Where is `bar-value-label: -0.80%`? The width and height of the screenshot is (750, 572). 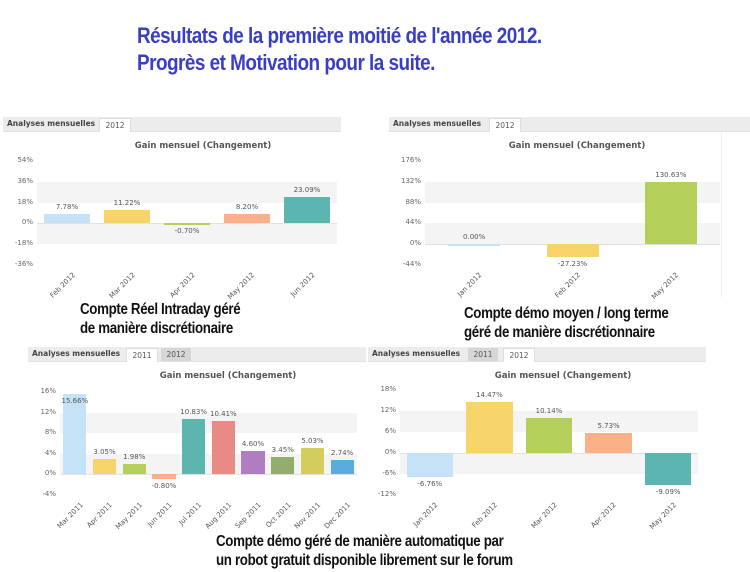 bar-value-label: -0.80% is located at coordinates (164, 485).